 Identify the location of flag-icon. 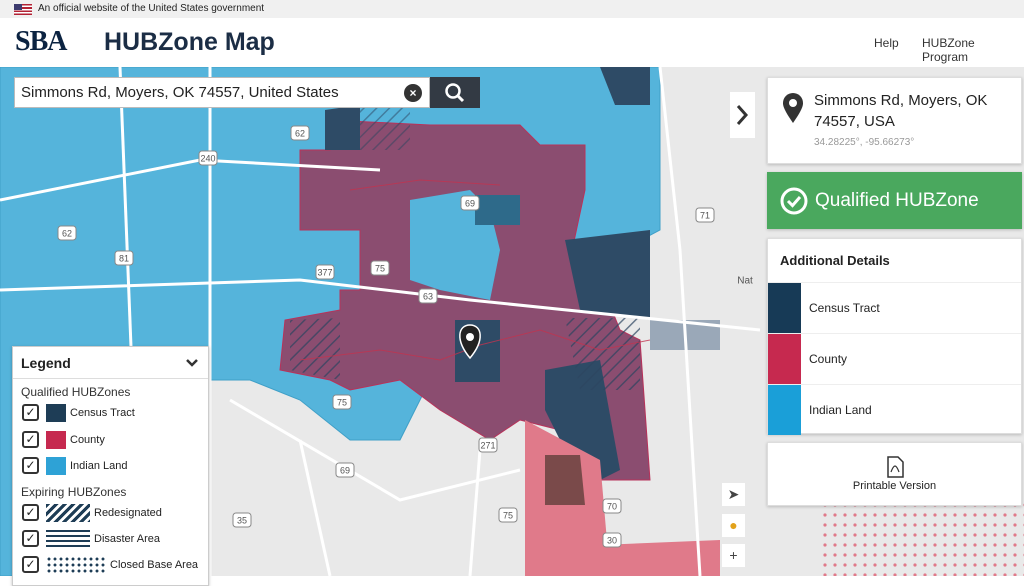
(23, 9).